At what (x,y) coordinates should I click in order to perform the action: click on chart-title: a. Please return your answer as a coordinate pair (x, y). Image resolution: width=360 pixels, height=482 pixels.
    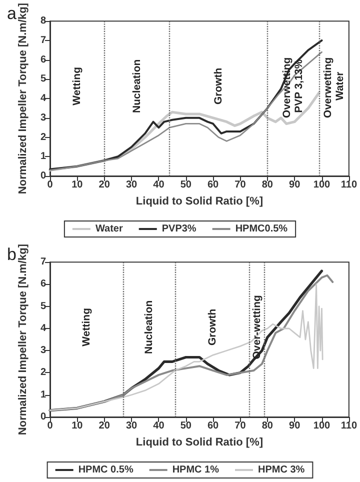
    Looking at the image, I should click on (12, 13).